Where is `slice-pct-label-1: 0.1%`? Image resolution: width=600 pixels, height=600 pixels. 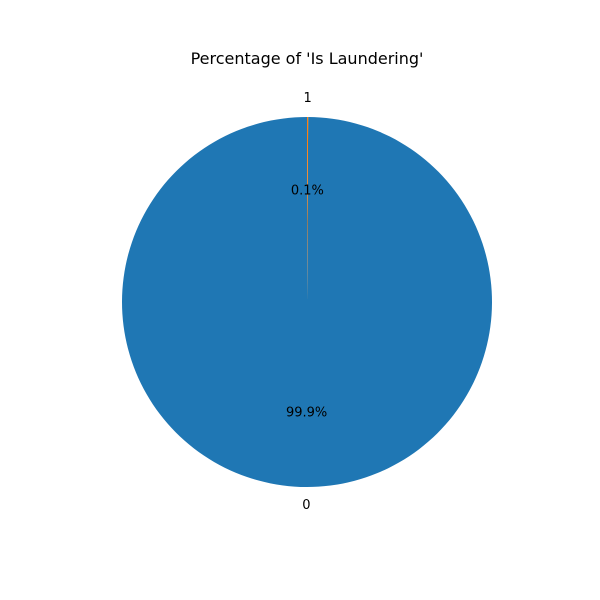
slice-pct-label-1: 0.1% is located at coordinates (307, 191).